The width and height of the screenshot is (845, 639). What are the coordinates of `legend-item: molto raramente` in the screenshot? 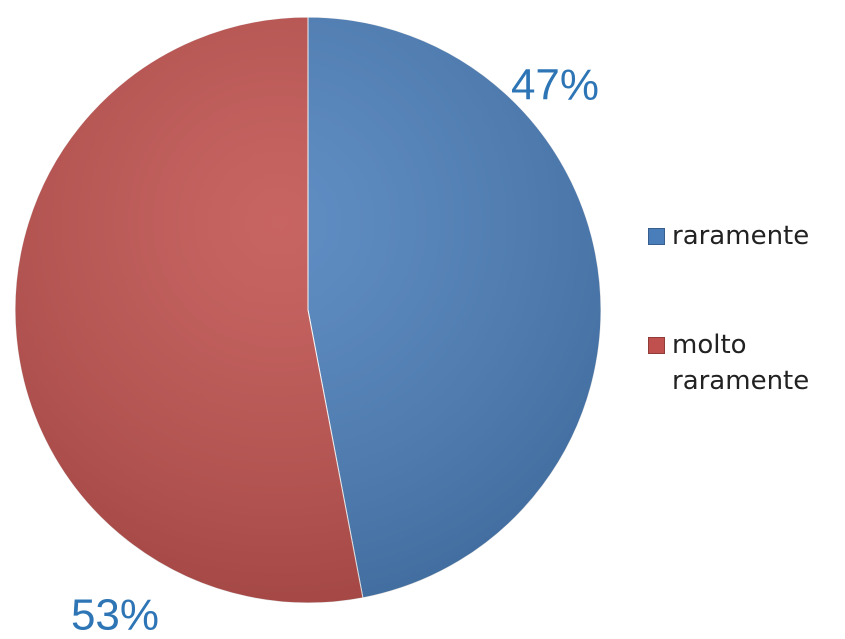 It's located at (743, 363).